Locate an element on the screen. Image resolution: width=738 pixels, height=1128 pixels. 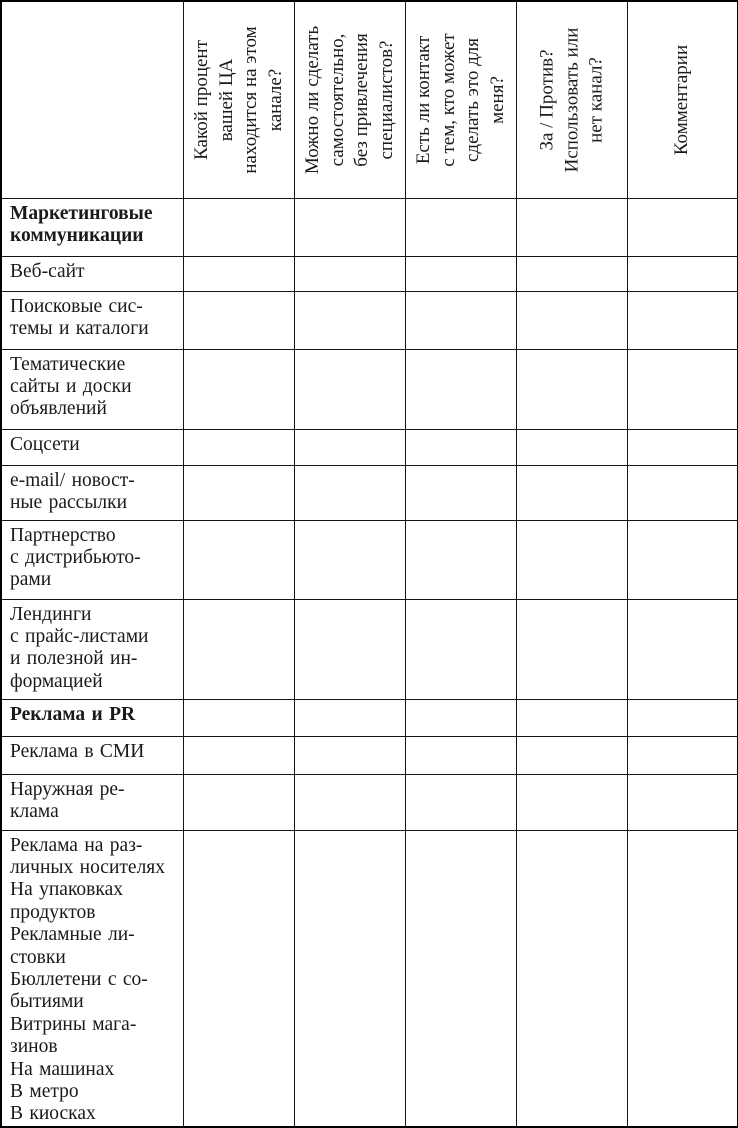
table-row-media-advertising: Реклама в СМИ is located at coordinates (369, 755).